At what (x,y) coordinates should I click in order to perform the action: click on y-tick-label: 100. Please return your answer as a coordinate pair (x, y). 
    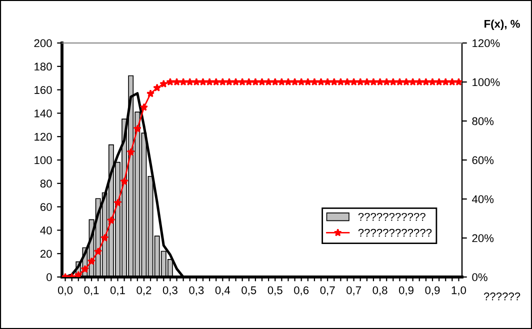
    Looking at the image, I should click on (43, 160).